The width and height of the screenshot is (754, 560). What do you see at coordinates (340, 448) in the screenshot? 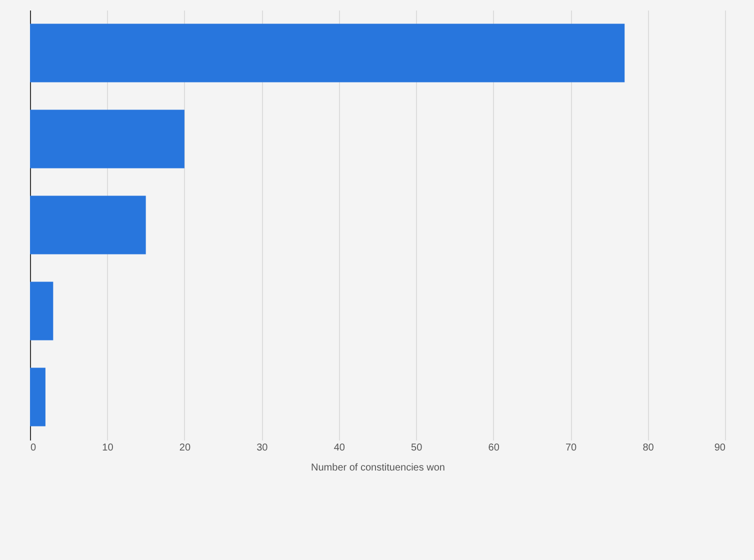
I see `x-tick-label: 40` at bounding box center [340, 448].